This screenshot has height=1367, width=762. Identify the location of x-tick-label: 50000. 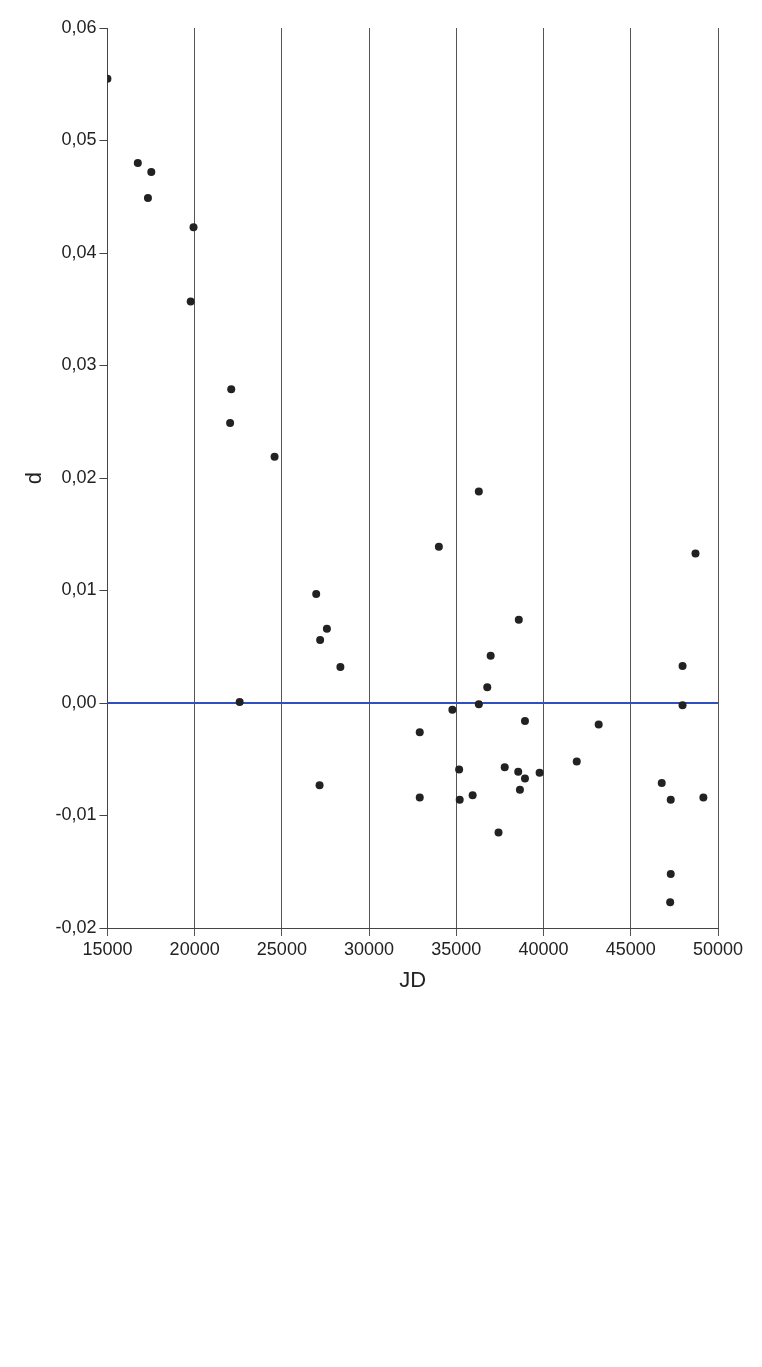
(718, 948).